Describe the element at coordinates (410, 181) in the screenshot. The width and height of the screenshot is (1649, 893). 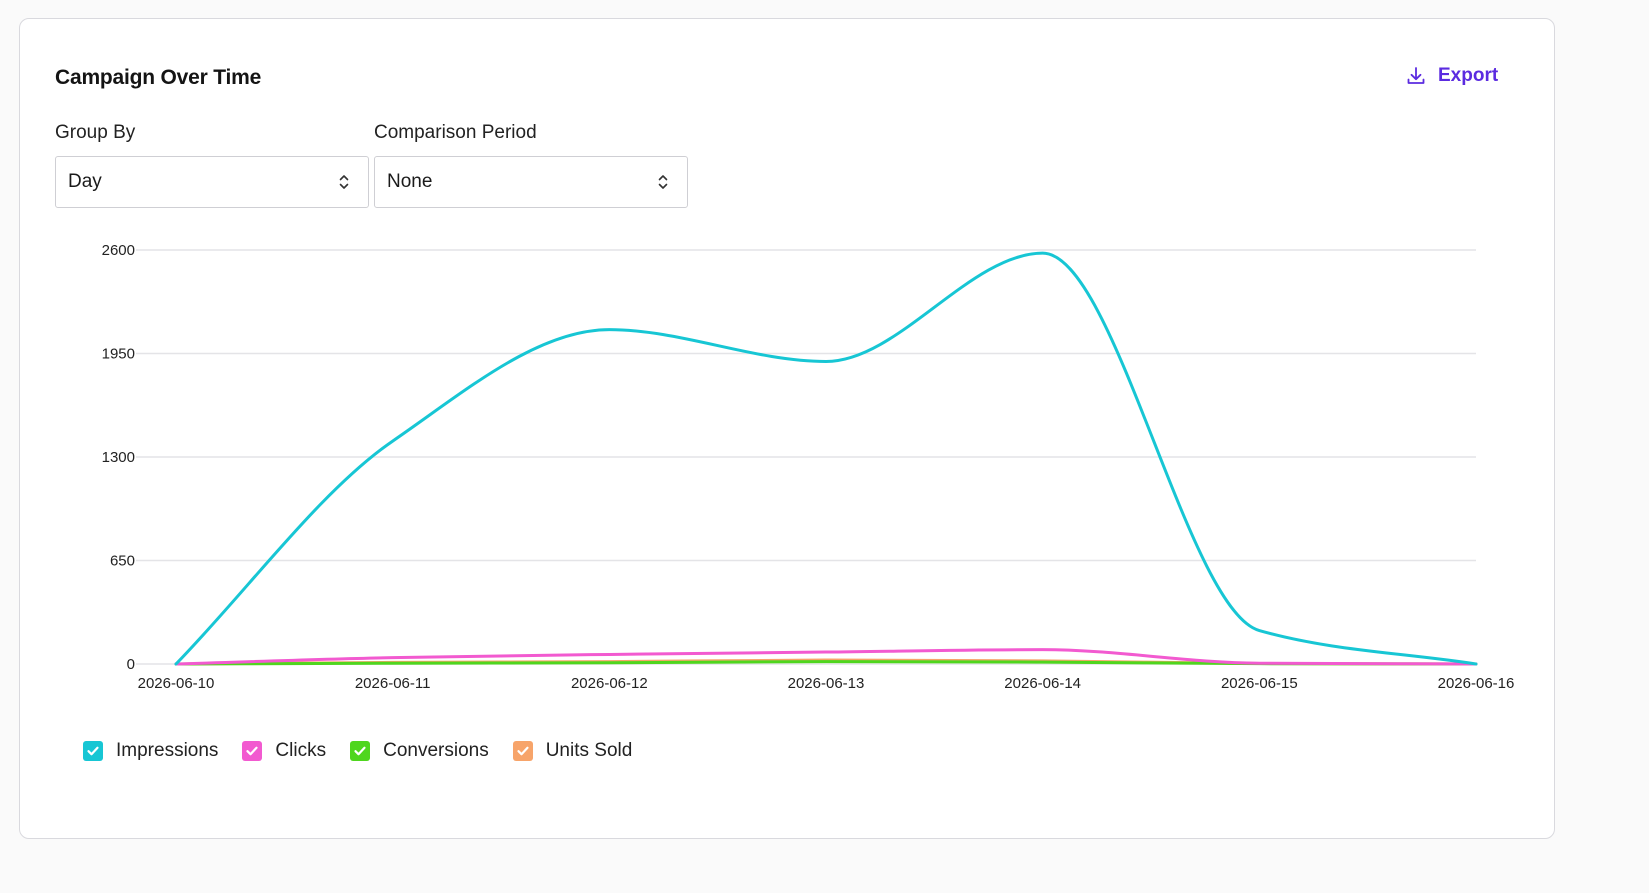
I see `comparison-period-value: None` at that location.